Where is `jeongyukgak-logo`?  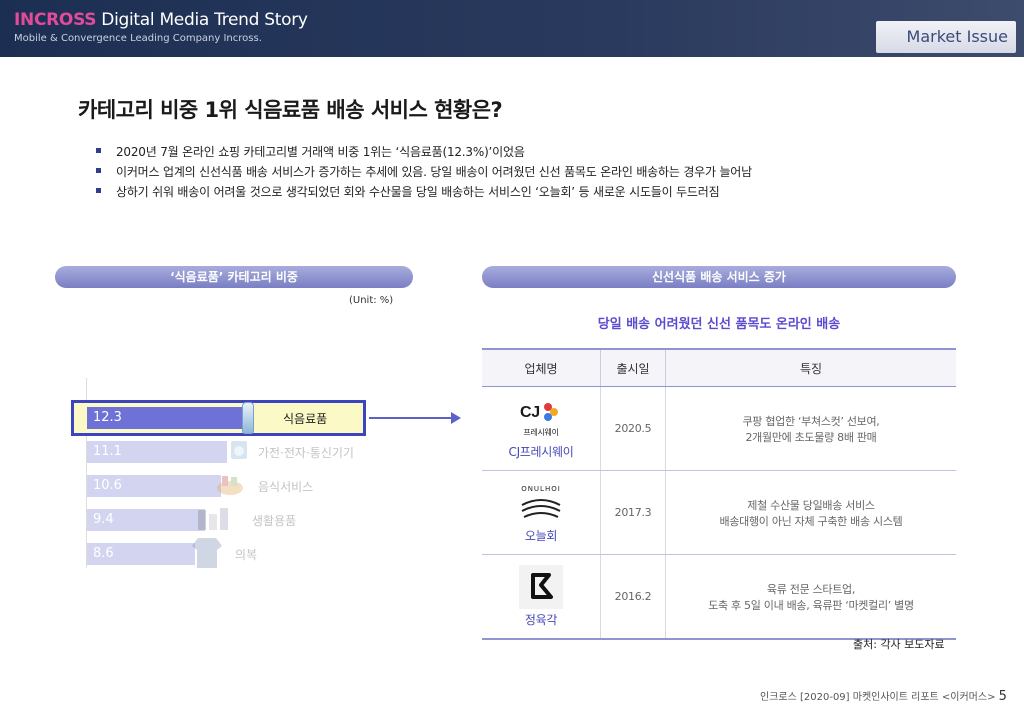
jeongyukgak-logo is located at coordinates (541, 587).